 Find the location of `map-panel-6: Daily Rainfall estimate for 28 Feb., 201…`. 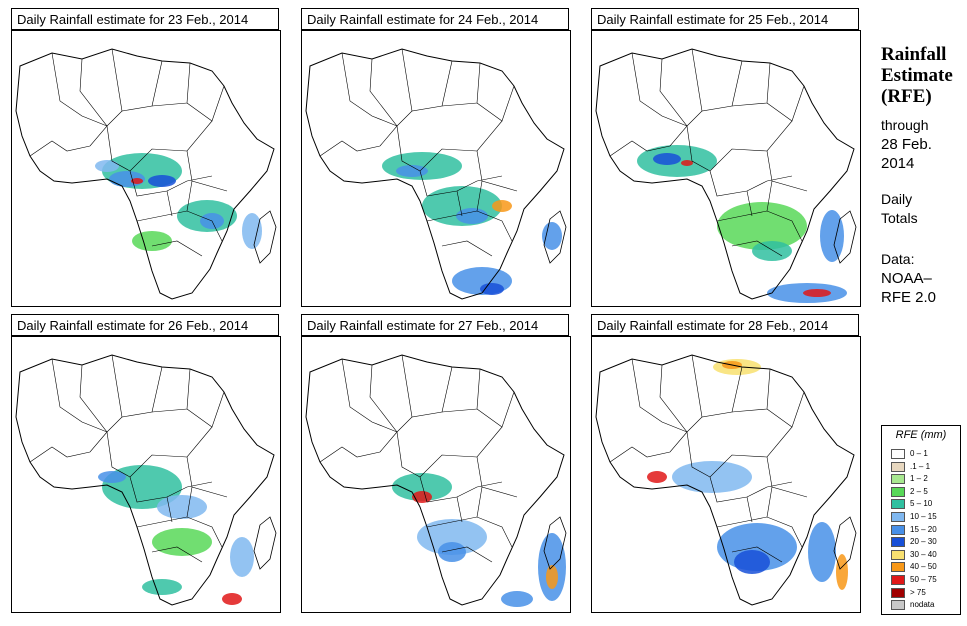

map-panel-6: Daily Rainfall estimate for 28 Feb., 201… is located at coordinates (726, 464).